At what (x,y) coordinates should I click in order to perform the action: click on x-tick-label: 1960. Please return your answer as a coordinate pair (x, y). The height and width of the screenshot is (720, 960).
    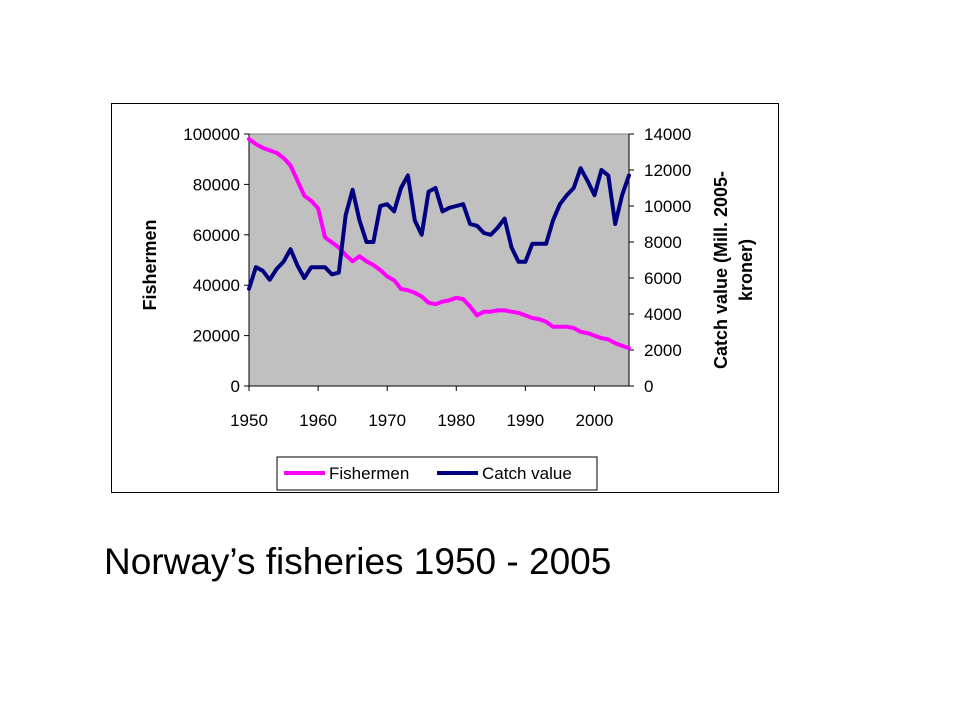
    Looking at the image, I should click on (318, 420).